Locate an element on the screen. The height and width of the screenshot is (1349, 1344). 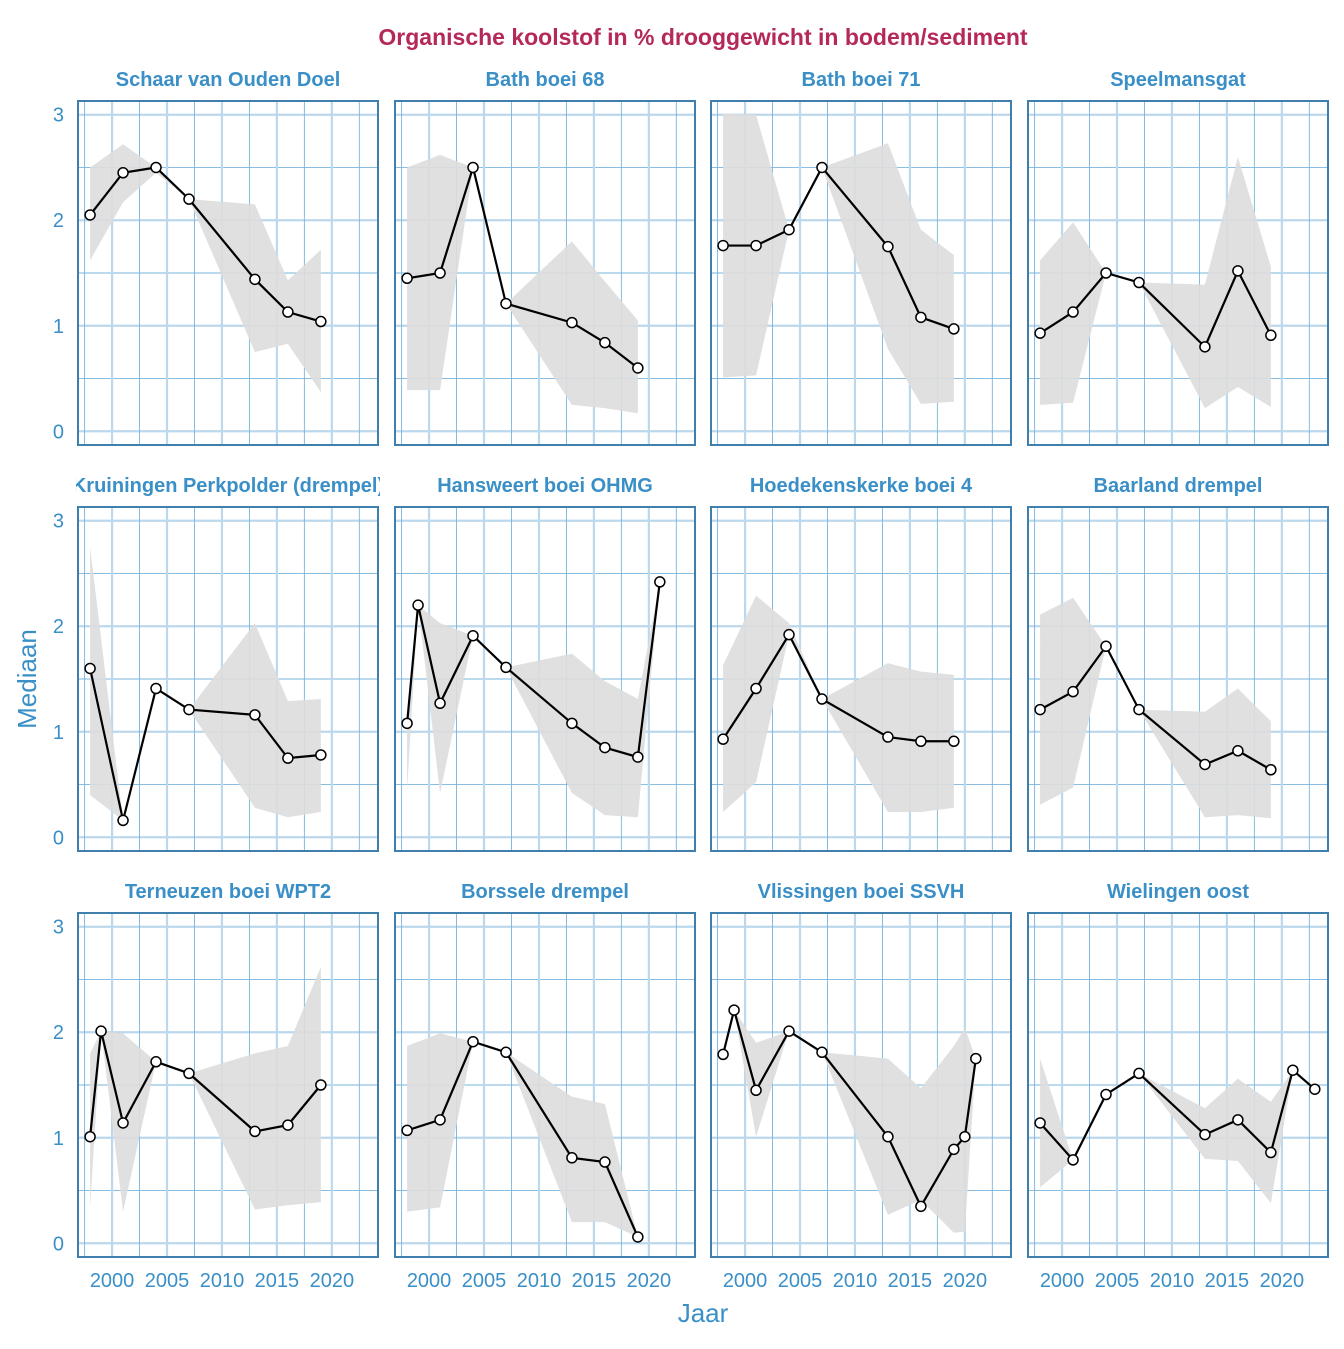
panel: Speelmansgat is located at coordinates (1178, 257).